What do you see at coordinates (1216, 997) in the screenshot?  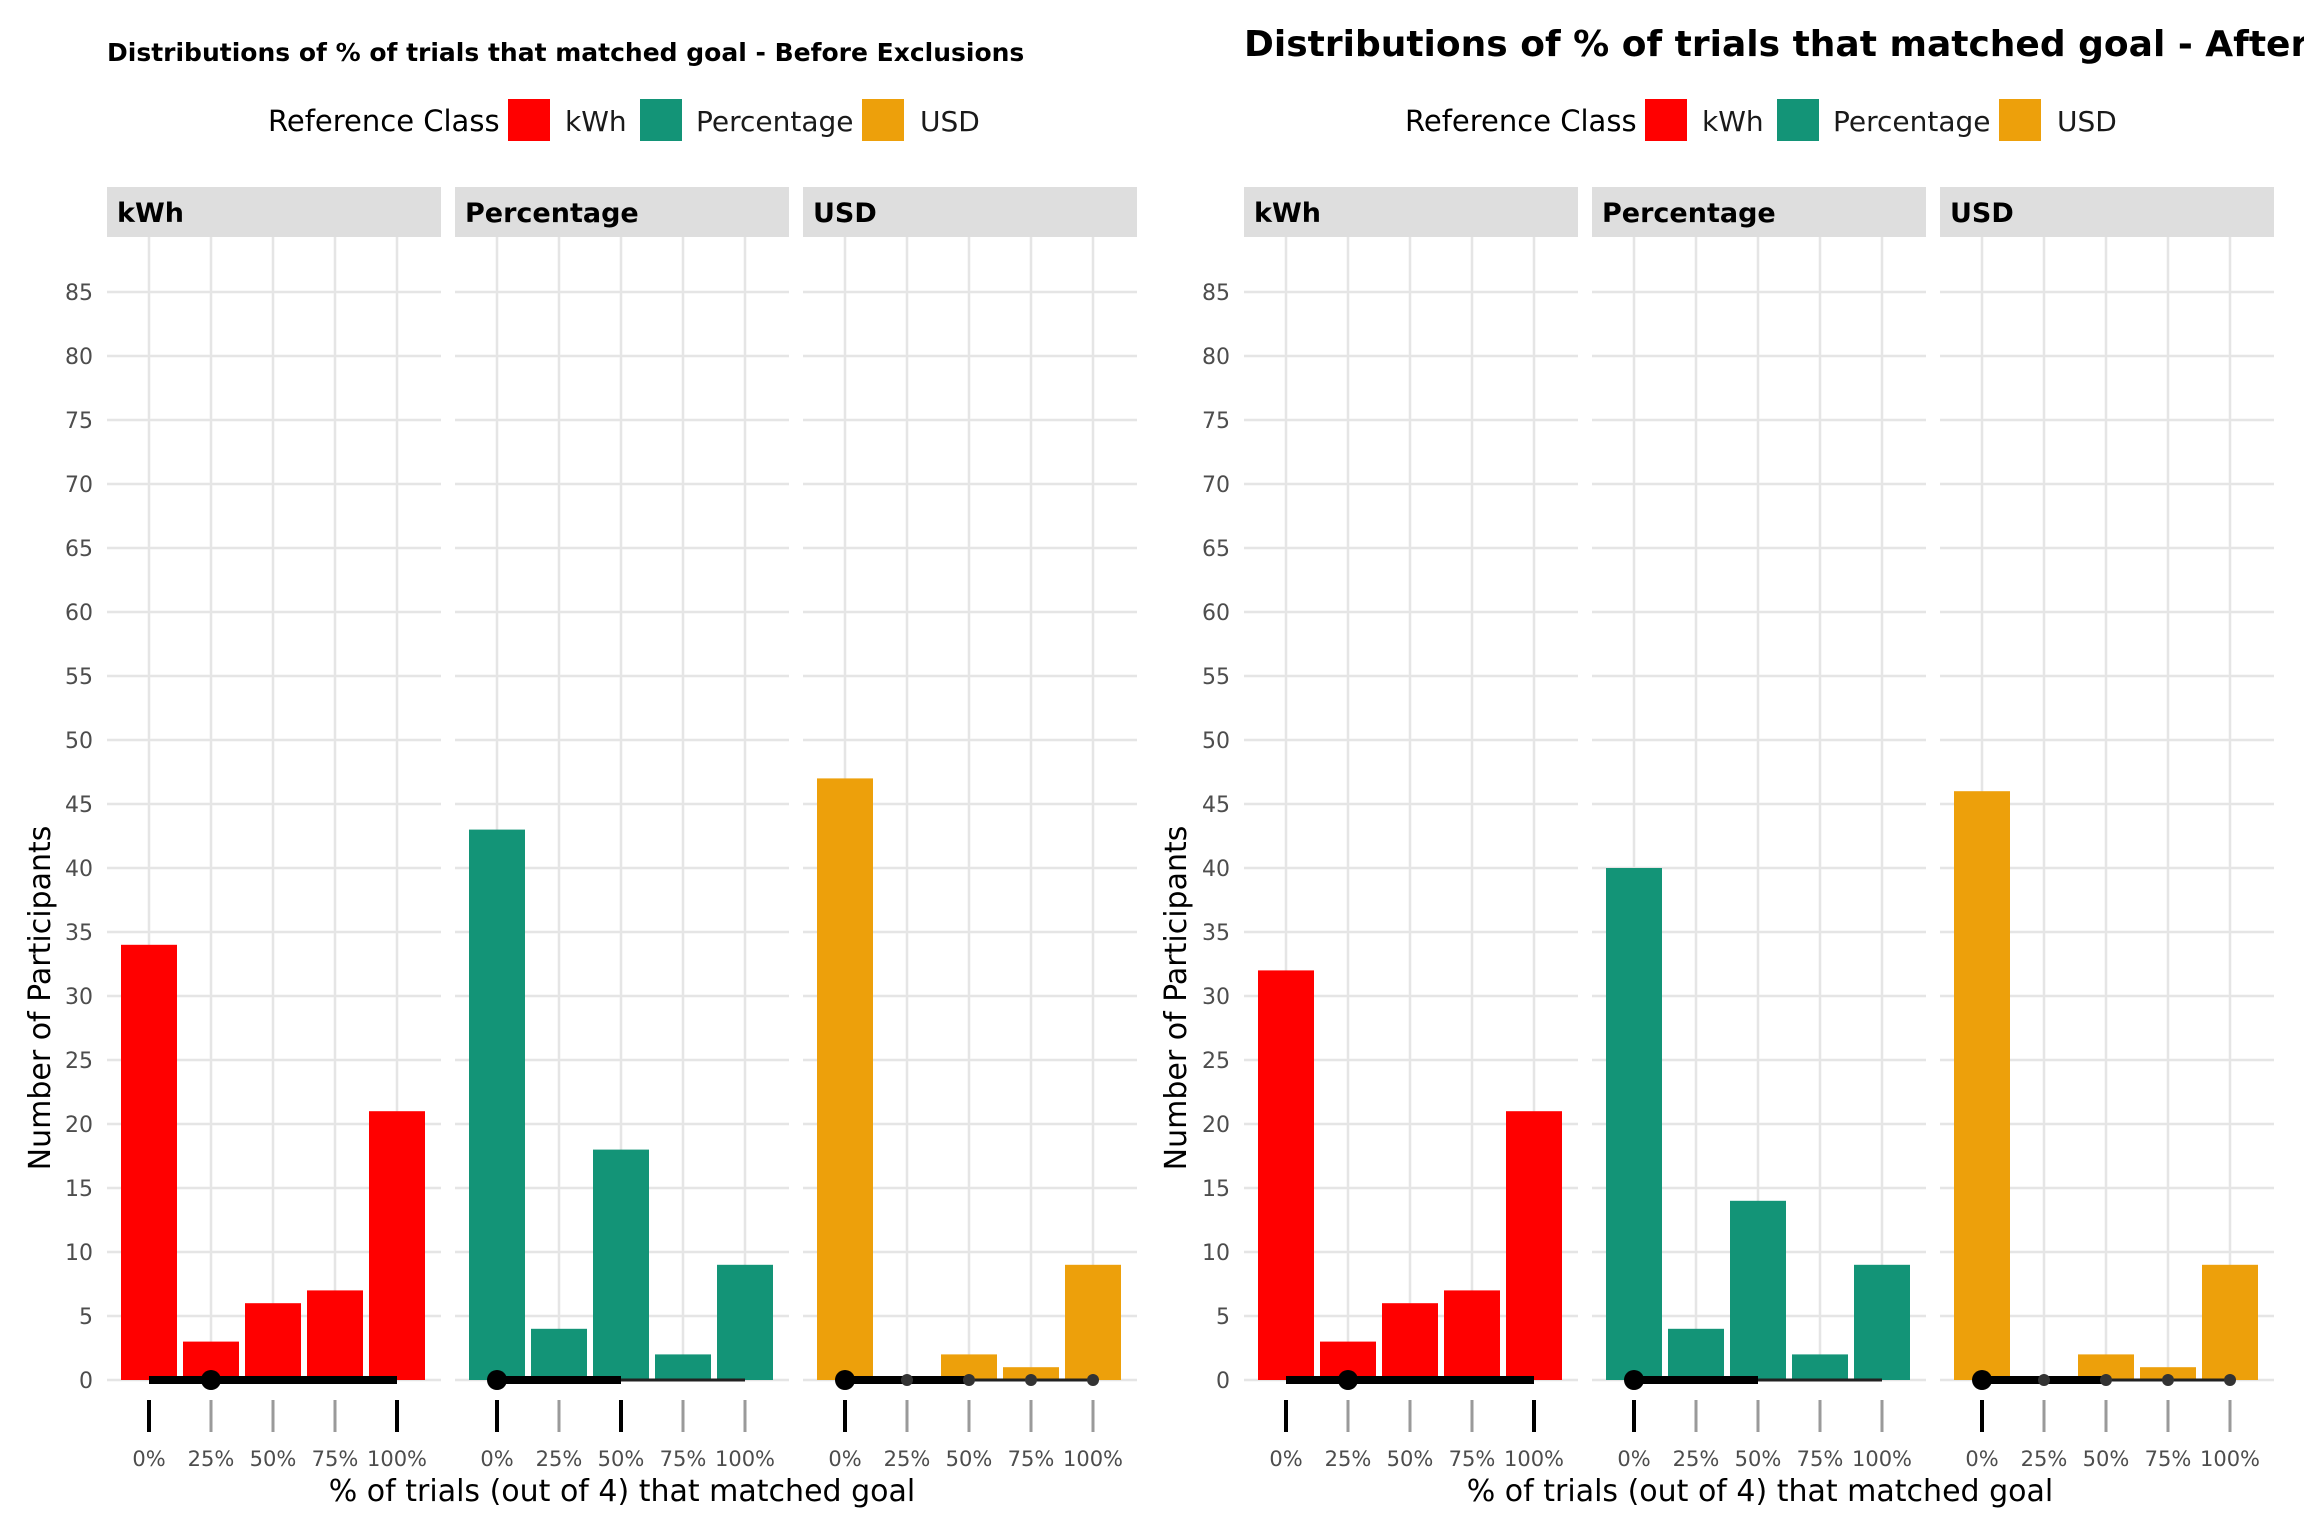 I see `y-tick-label: 30` at bounding box center [1216, 997].